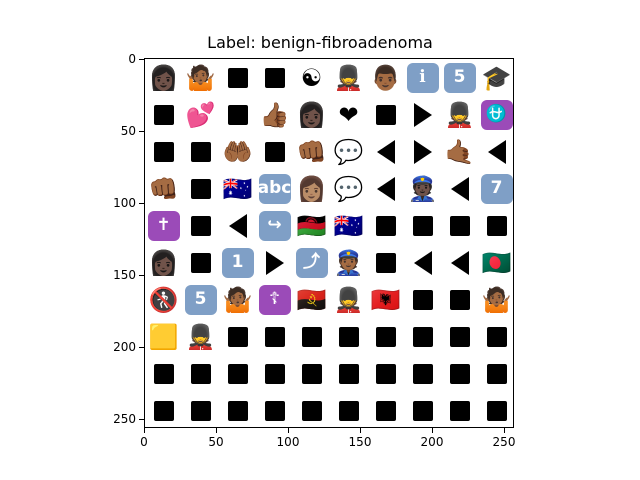  Describe the element at coordinates (360, 442) in the screenshot. I see `x-tick-label: 150` at that location.